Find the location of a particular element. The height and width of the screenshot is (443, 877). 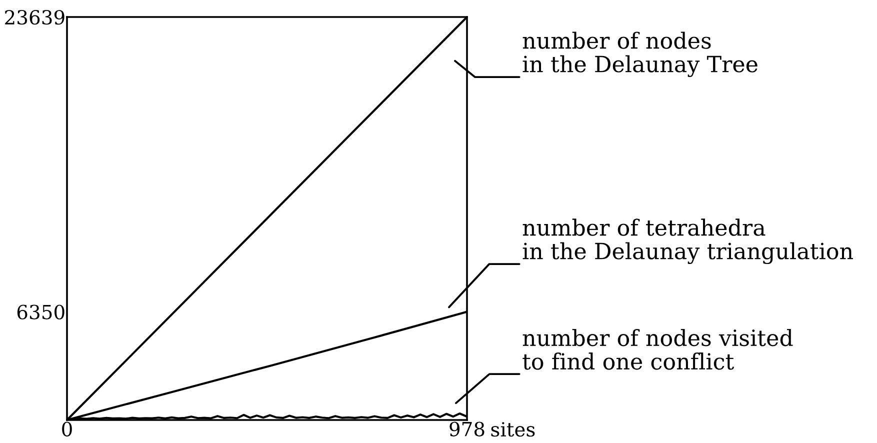

y-tick-label: 23639 is located at coordinates (34, 17).